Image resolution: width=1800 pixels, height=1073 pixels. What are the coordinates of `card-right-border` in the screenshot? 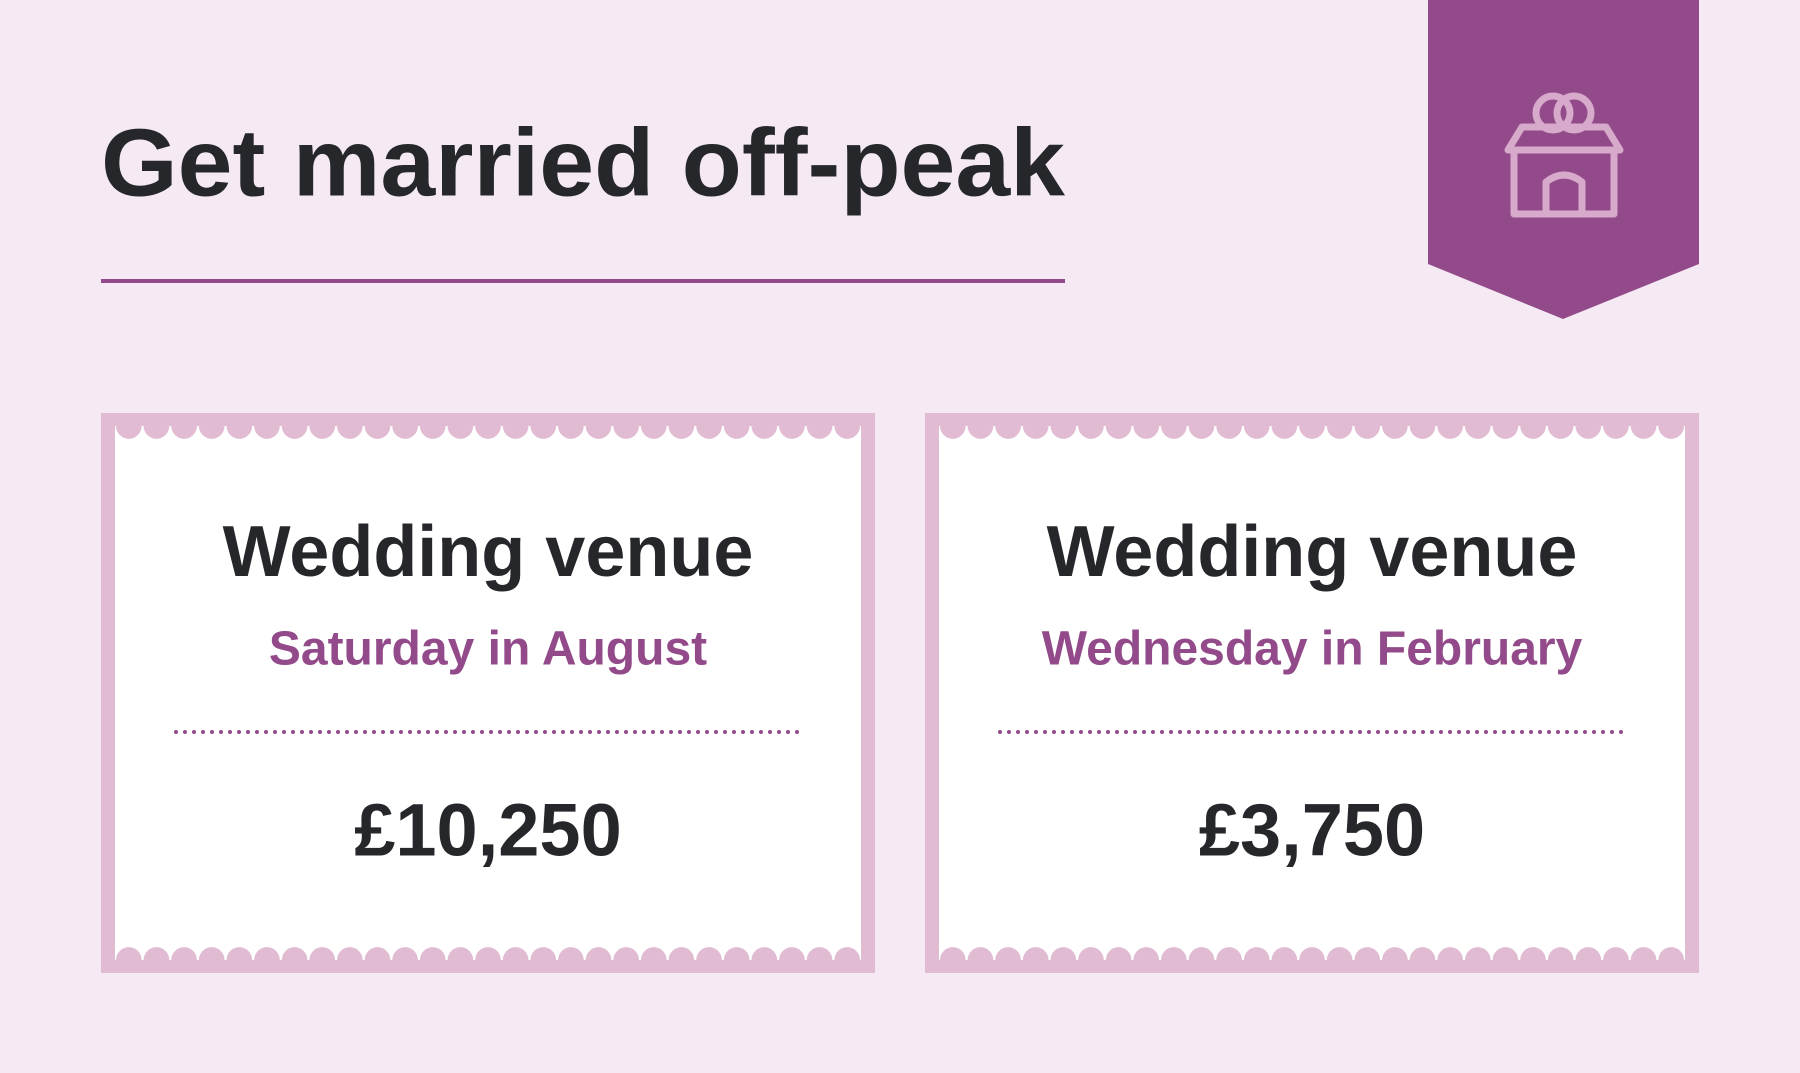 It's located at (1692, 693).